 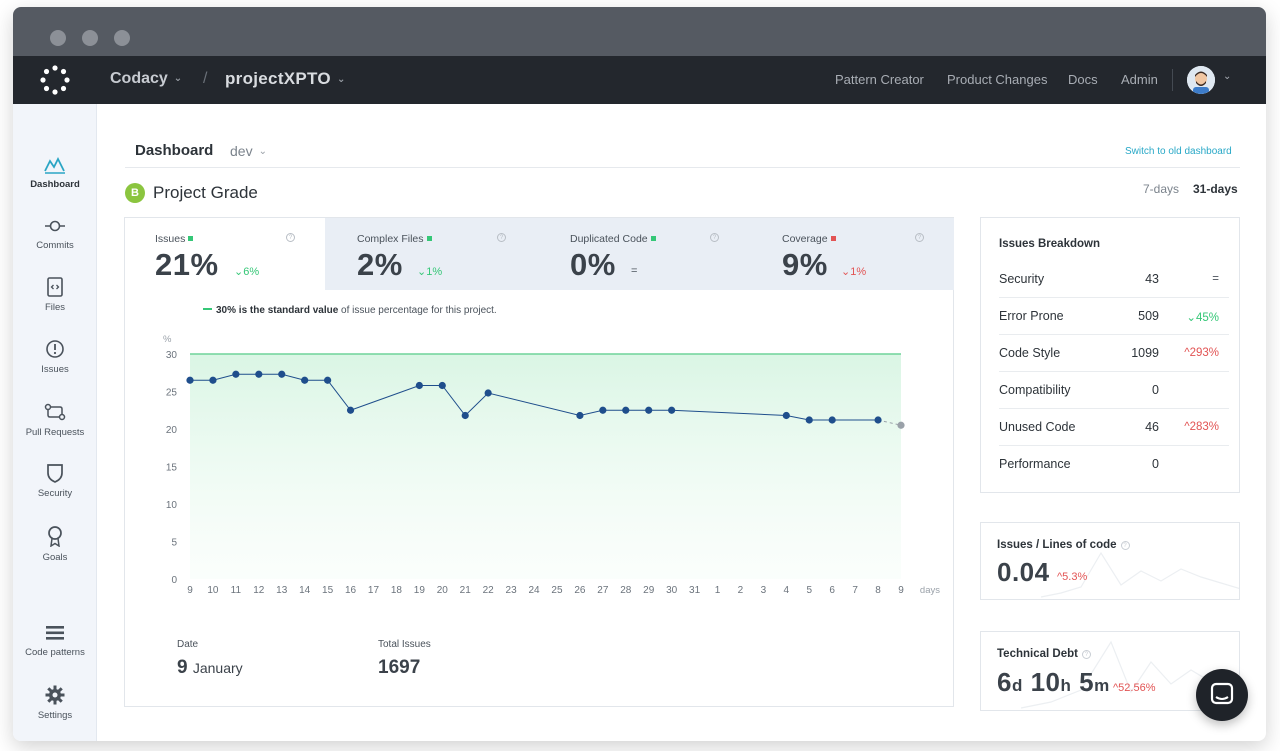 What do you see at coordinates (399, 667) in the screenshot?
I see `total-issues-value: 1697` at bounding box center [399, 667].